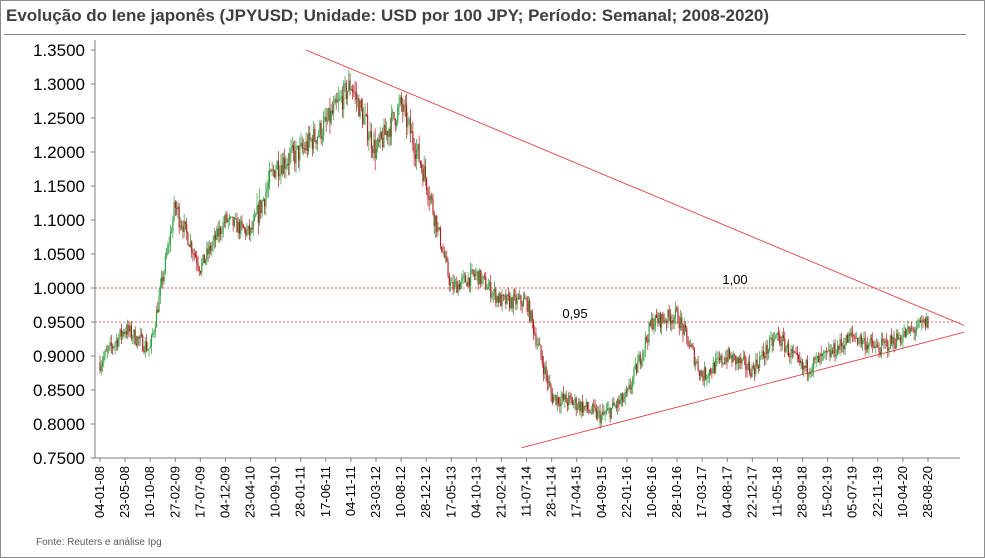  I want to click on x-tick-label: 23-05-08, so click(124, 492).